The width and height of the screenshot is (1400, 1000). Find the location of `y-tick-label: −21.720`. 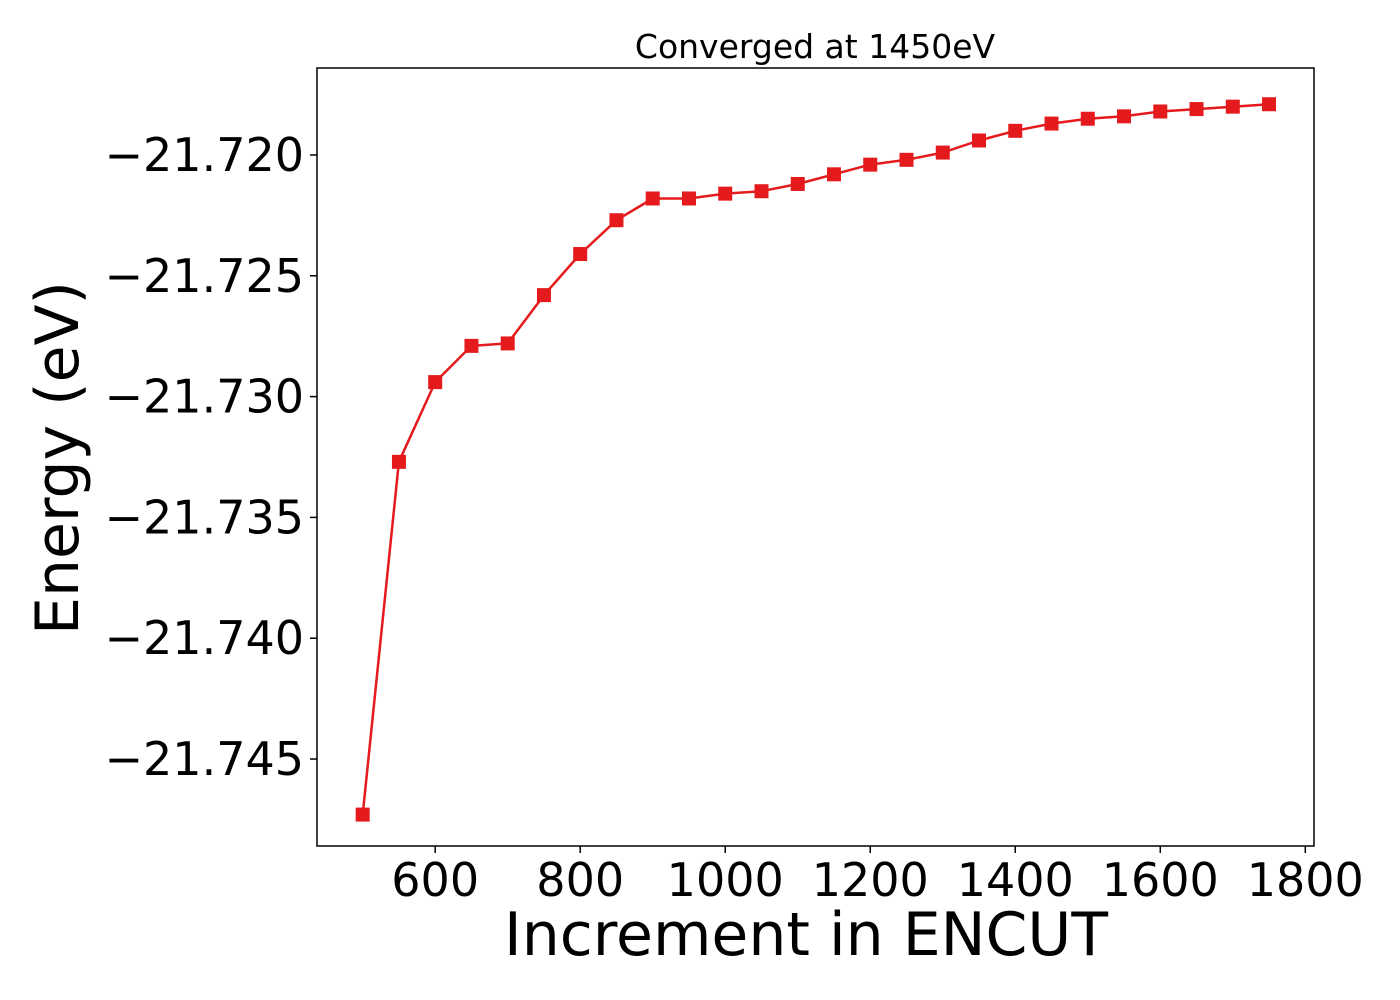

y-tick-label: −21.720 is located at coordinates (205, 155).